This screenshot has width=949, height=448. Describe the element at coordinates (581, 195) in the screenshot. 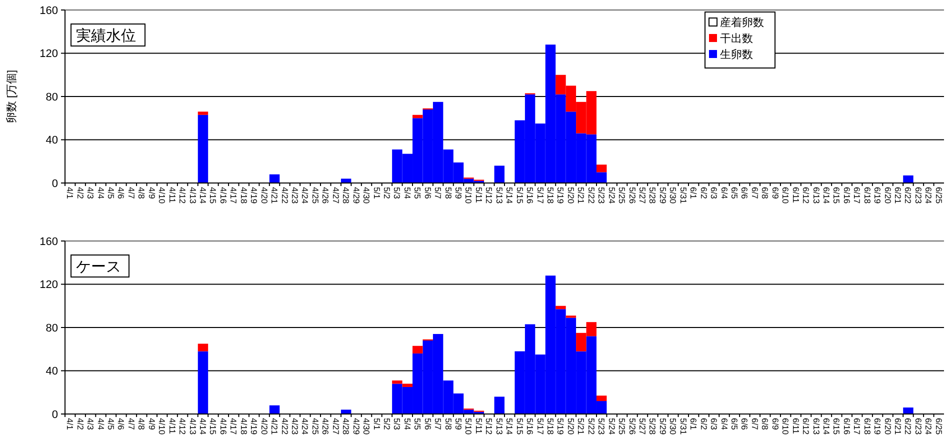

I see `x-tick-label: 5/21` at that location.